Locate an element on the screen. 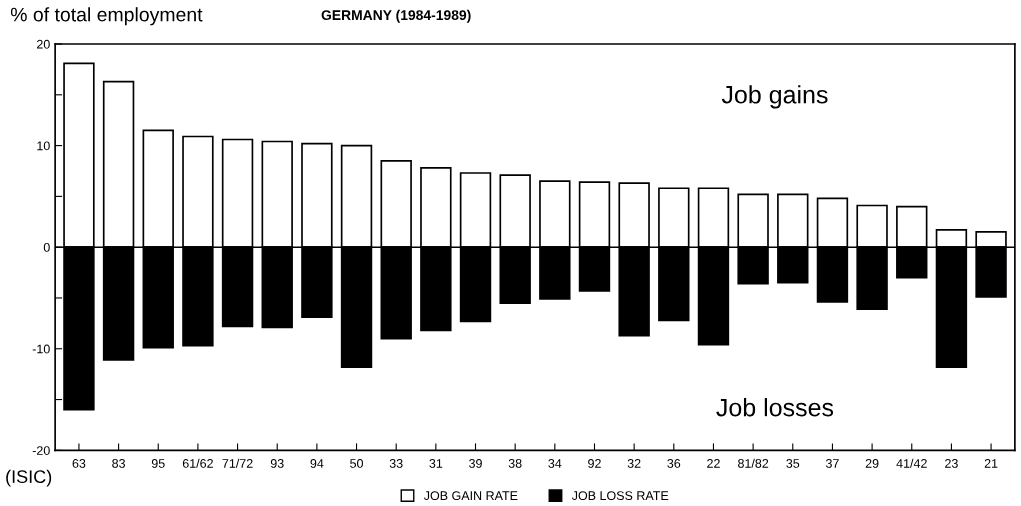  y-tick-label: 20 is located at coordinates (43, 44).